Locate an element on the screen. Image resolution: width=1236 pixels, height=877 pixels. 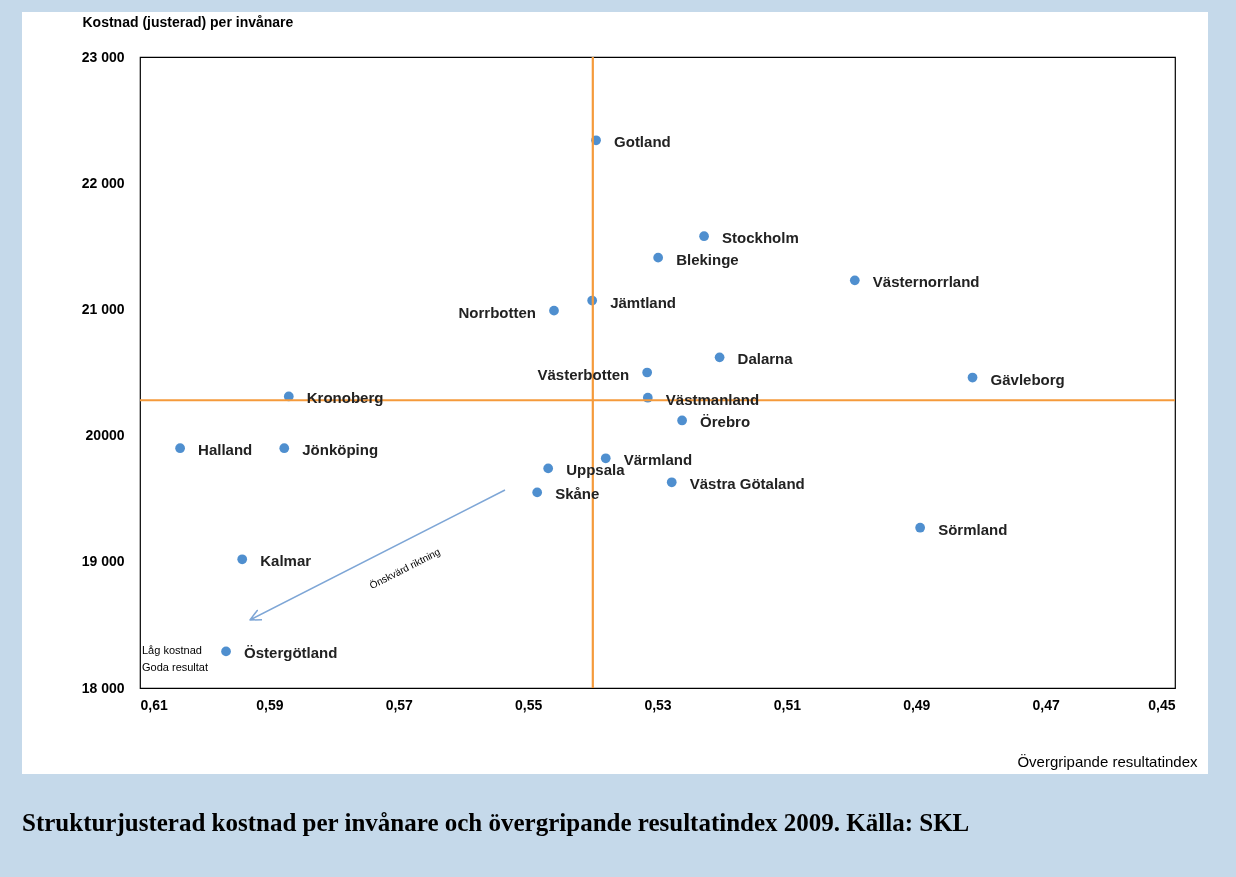
y-tick-label: 23 000 is located at coordinates (103, 56).